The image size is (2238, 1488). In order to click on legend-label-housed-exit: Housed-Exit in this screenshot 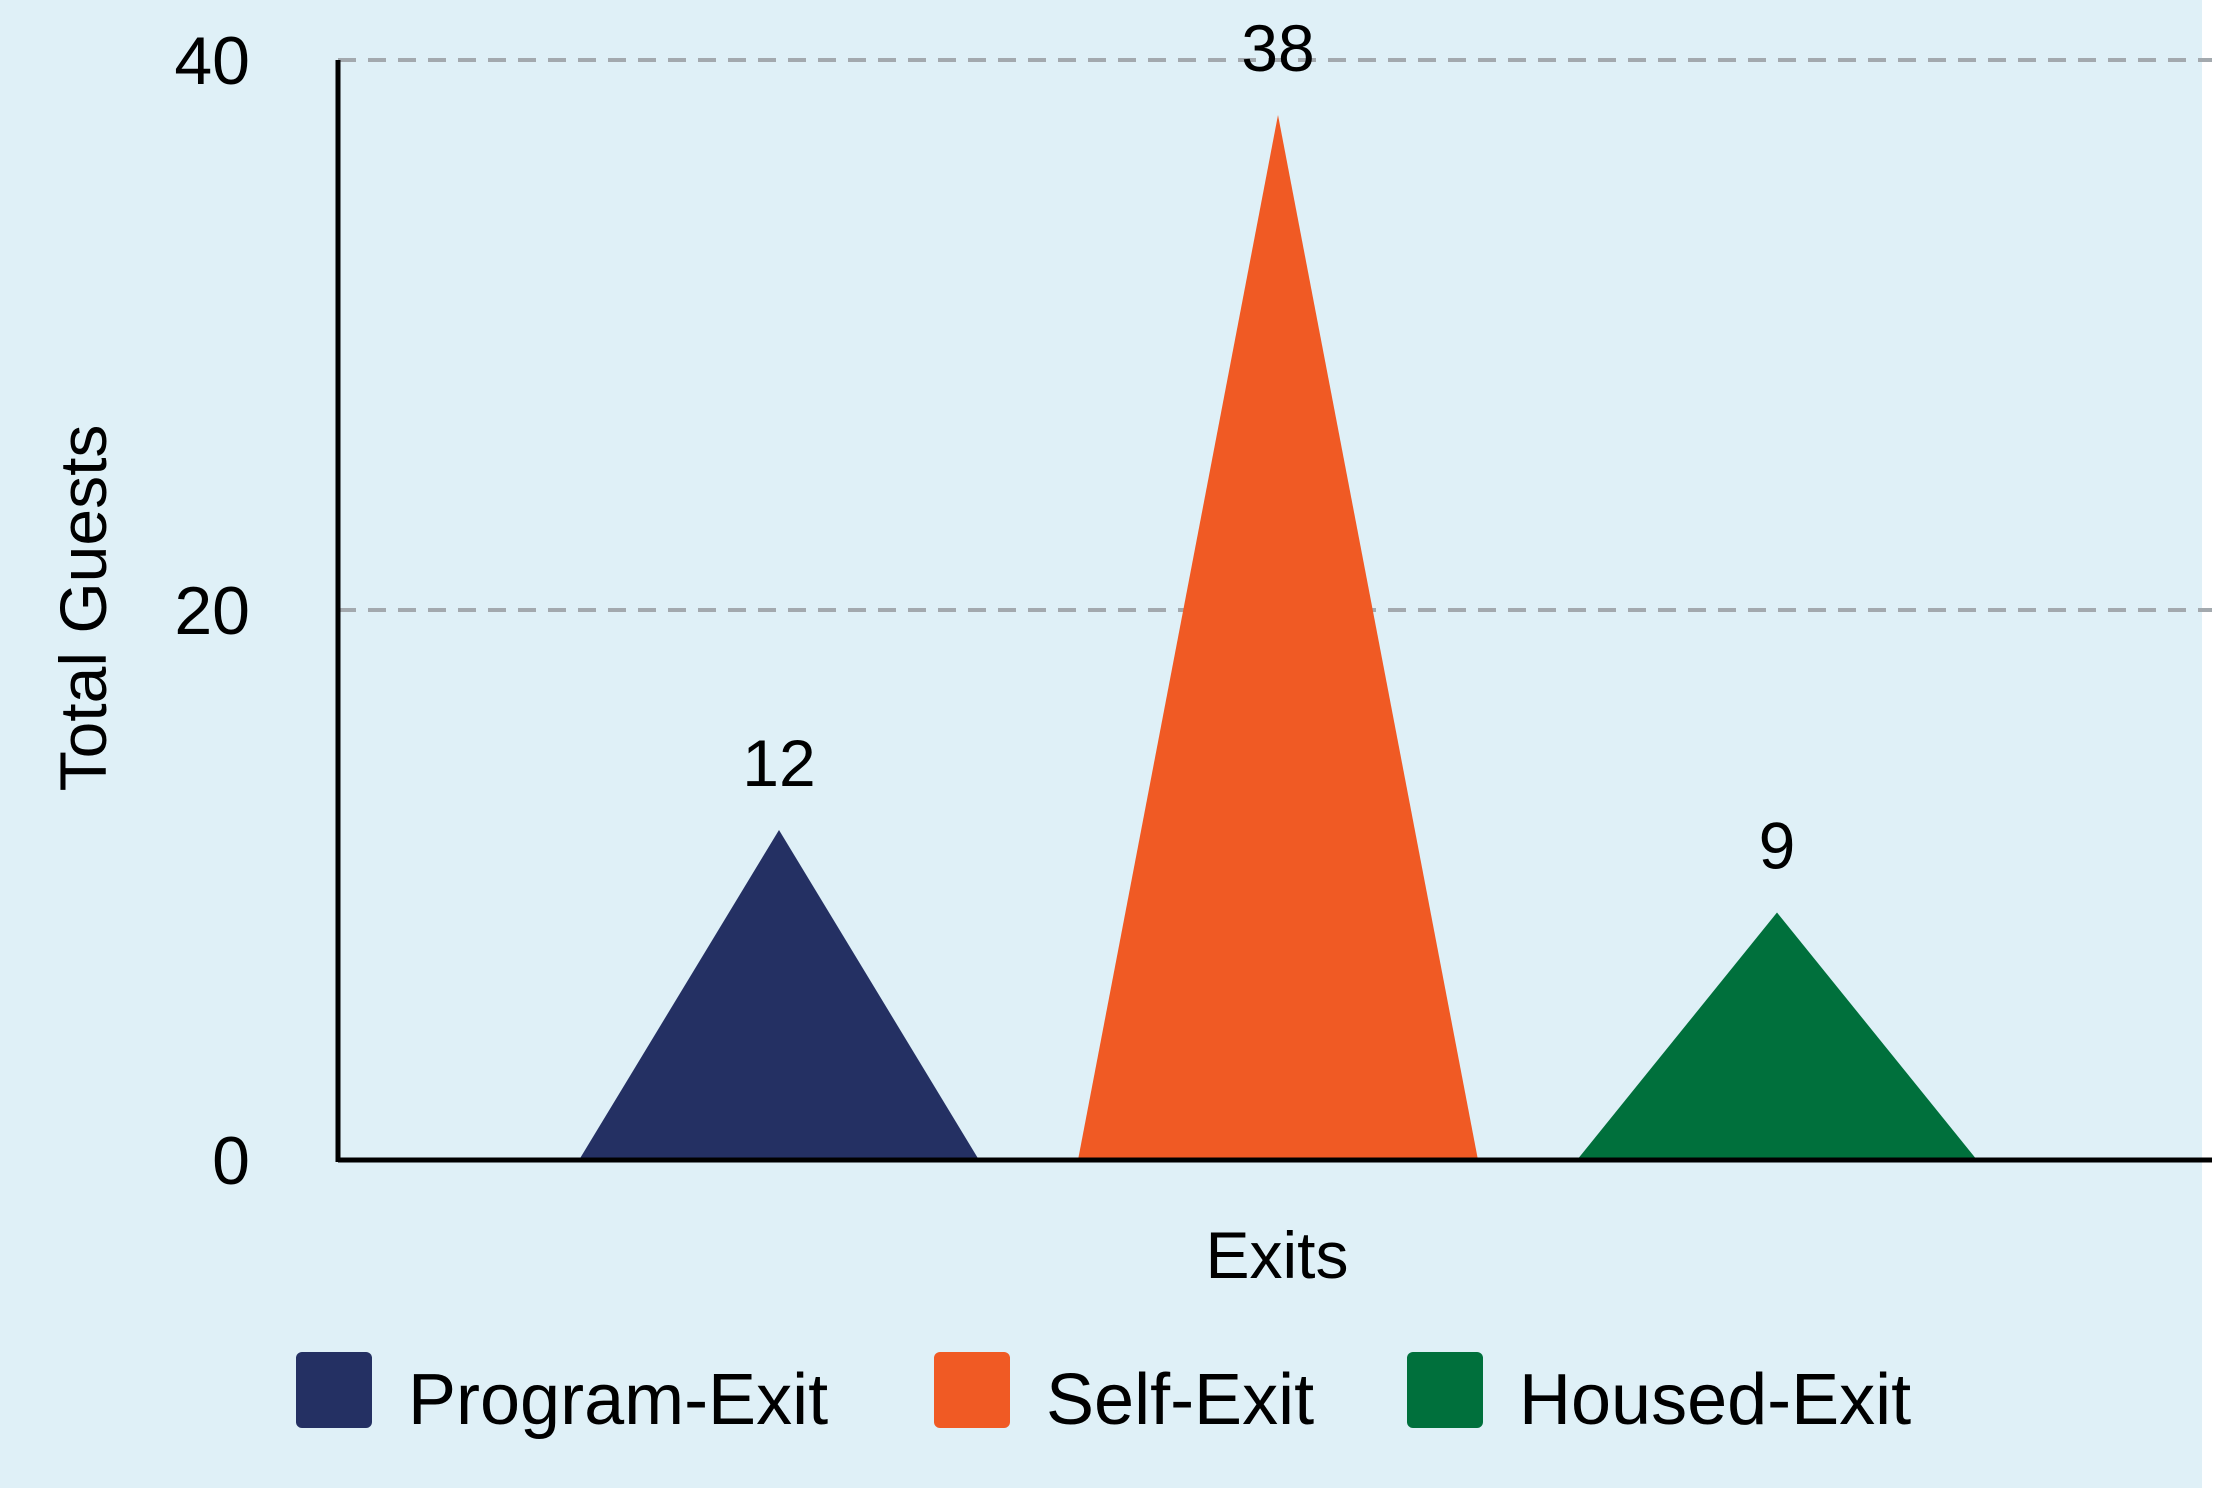, I will do `click(1715, 1400)`.